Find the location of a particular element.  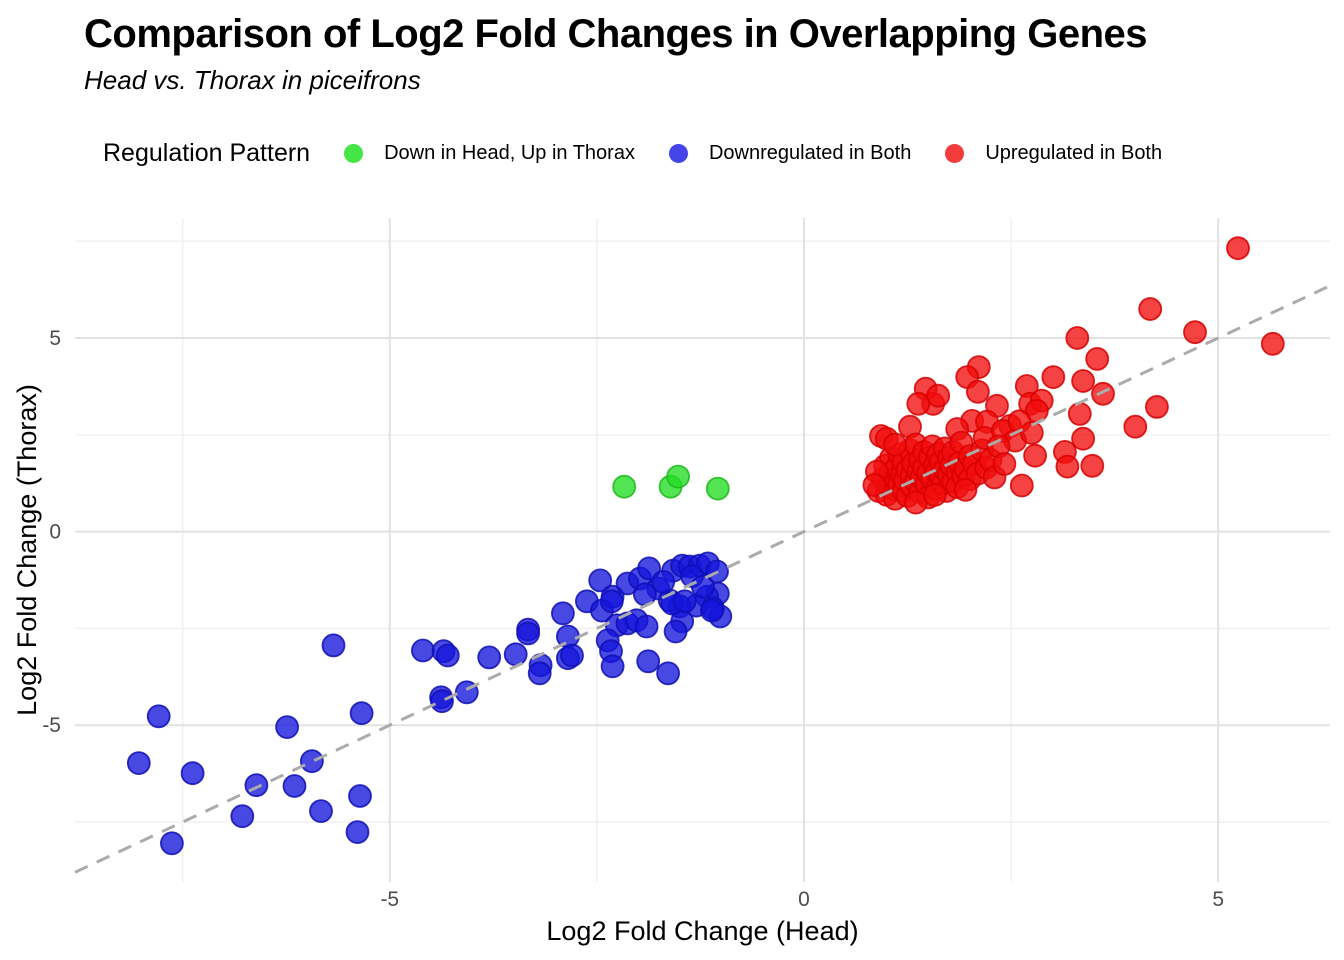

legend-item: Upregulated in Both is located at coordinates (1053, 153).